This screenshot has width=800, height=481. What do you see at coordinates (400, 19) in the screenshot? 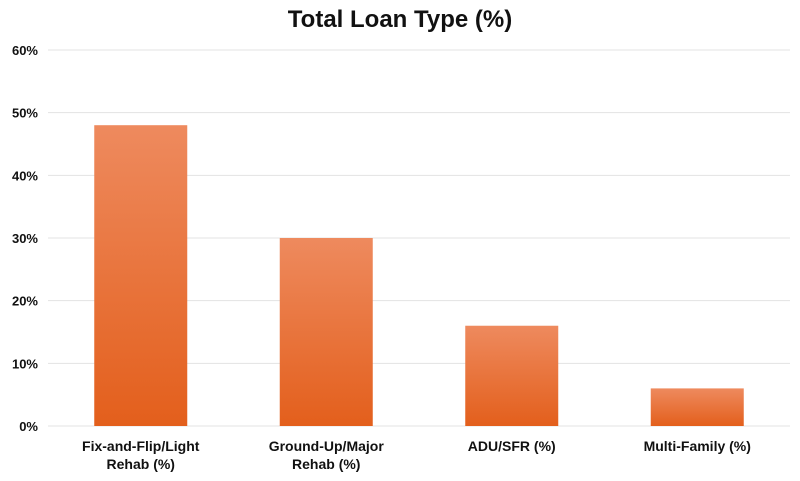
I see `chart-title: Total Loan Type (%)` at bounding box center [400, 19].